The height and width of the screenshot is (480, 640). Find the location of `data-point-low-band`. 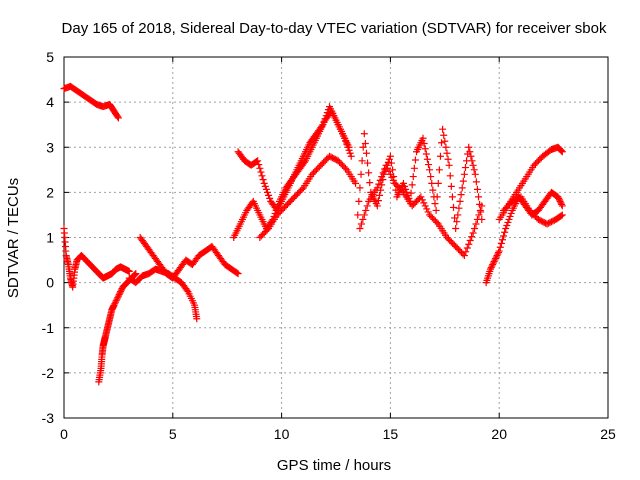

data-point-low-band is located at coordinates (187, 290).